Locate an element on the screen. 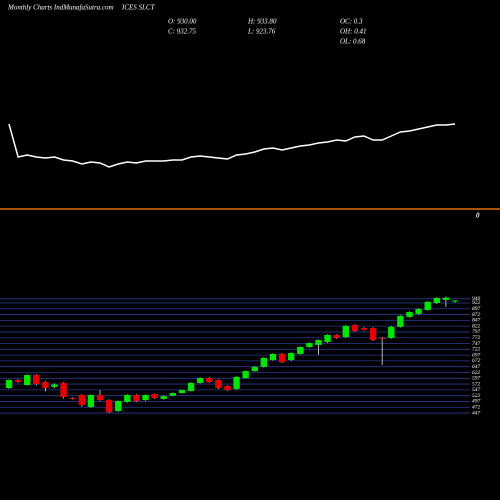 The height and width of the screenshot is (500, 500). y-tick-label: 622 is located at coordinates (476, 373).